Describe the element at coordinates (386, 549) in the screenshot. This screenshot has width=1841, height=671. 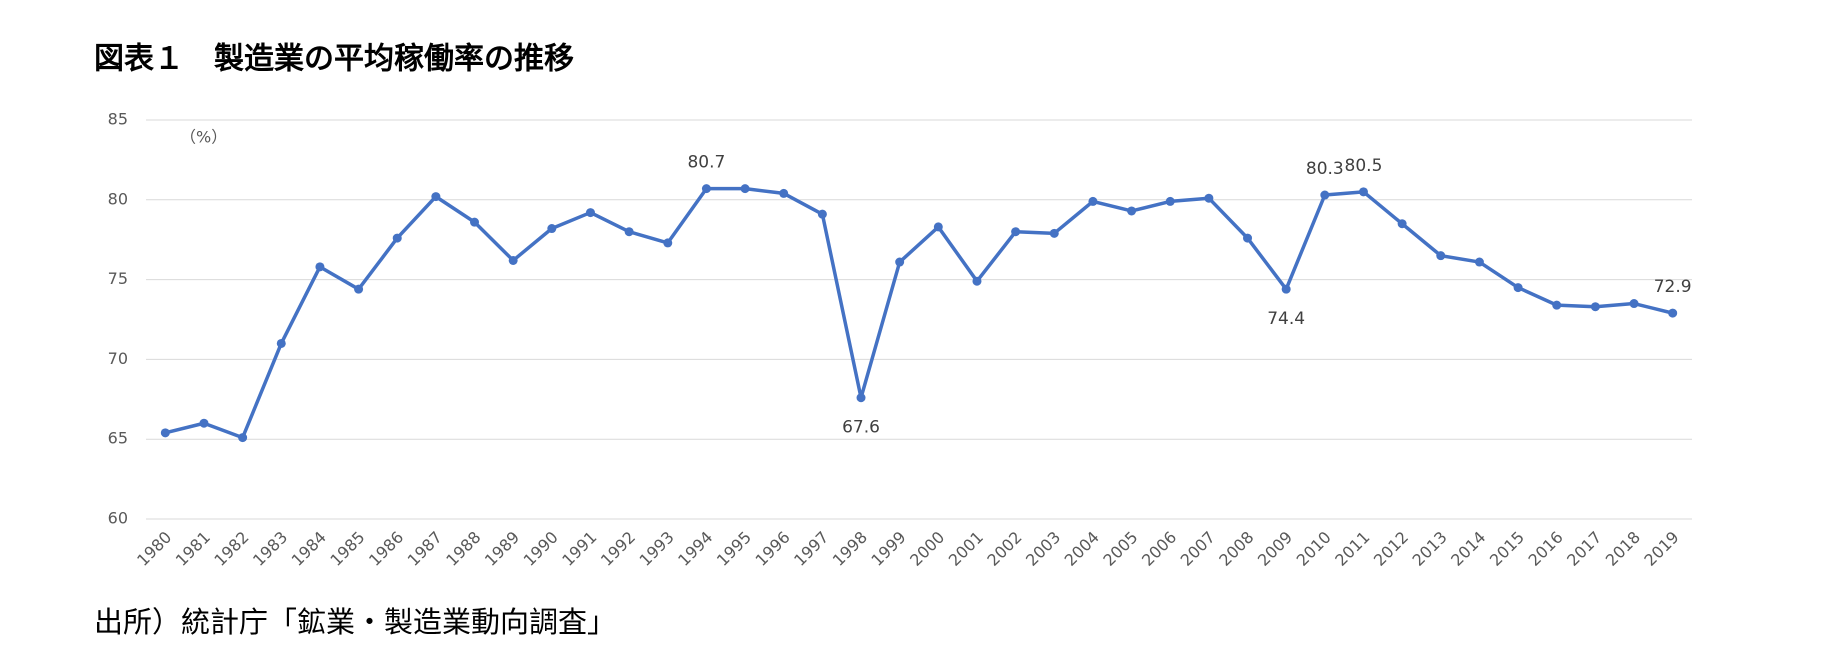
I see `x-tick-label: 1986` at that location.